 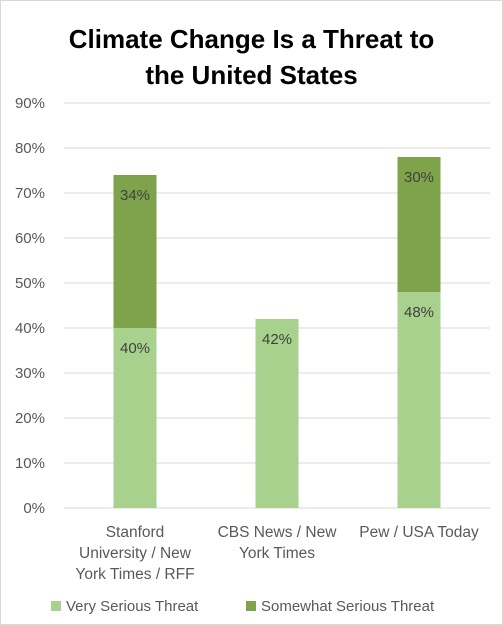 What do you see at coordinates (277, 339) in the screenshot?
I see `data-label: 42%` at bounding box center [277, 339].